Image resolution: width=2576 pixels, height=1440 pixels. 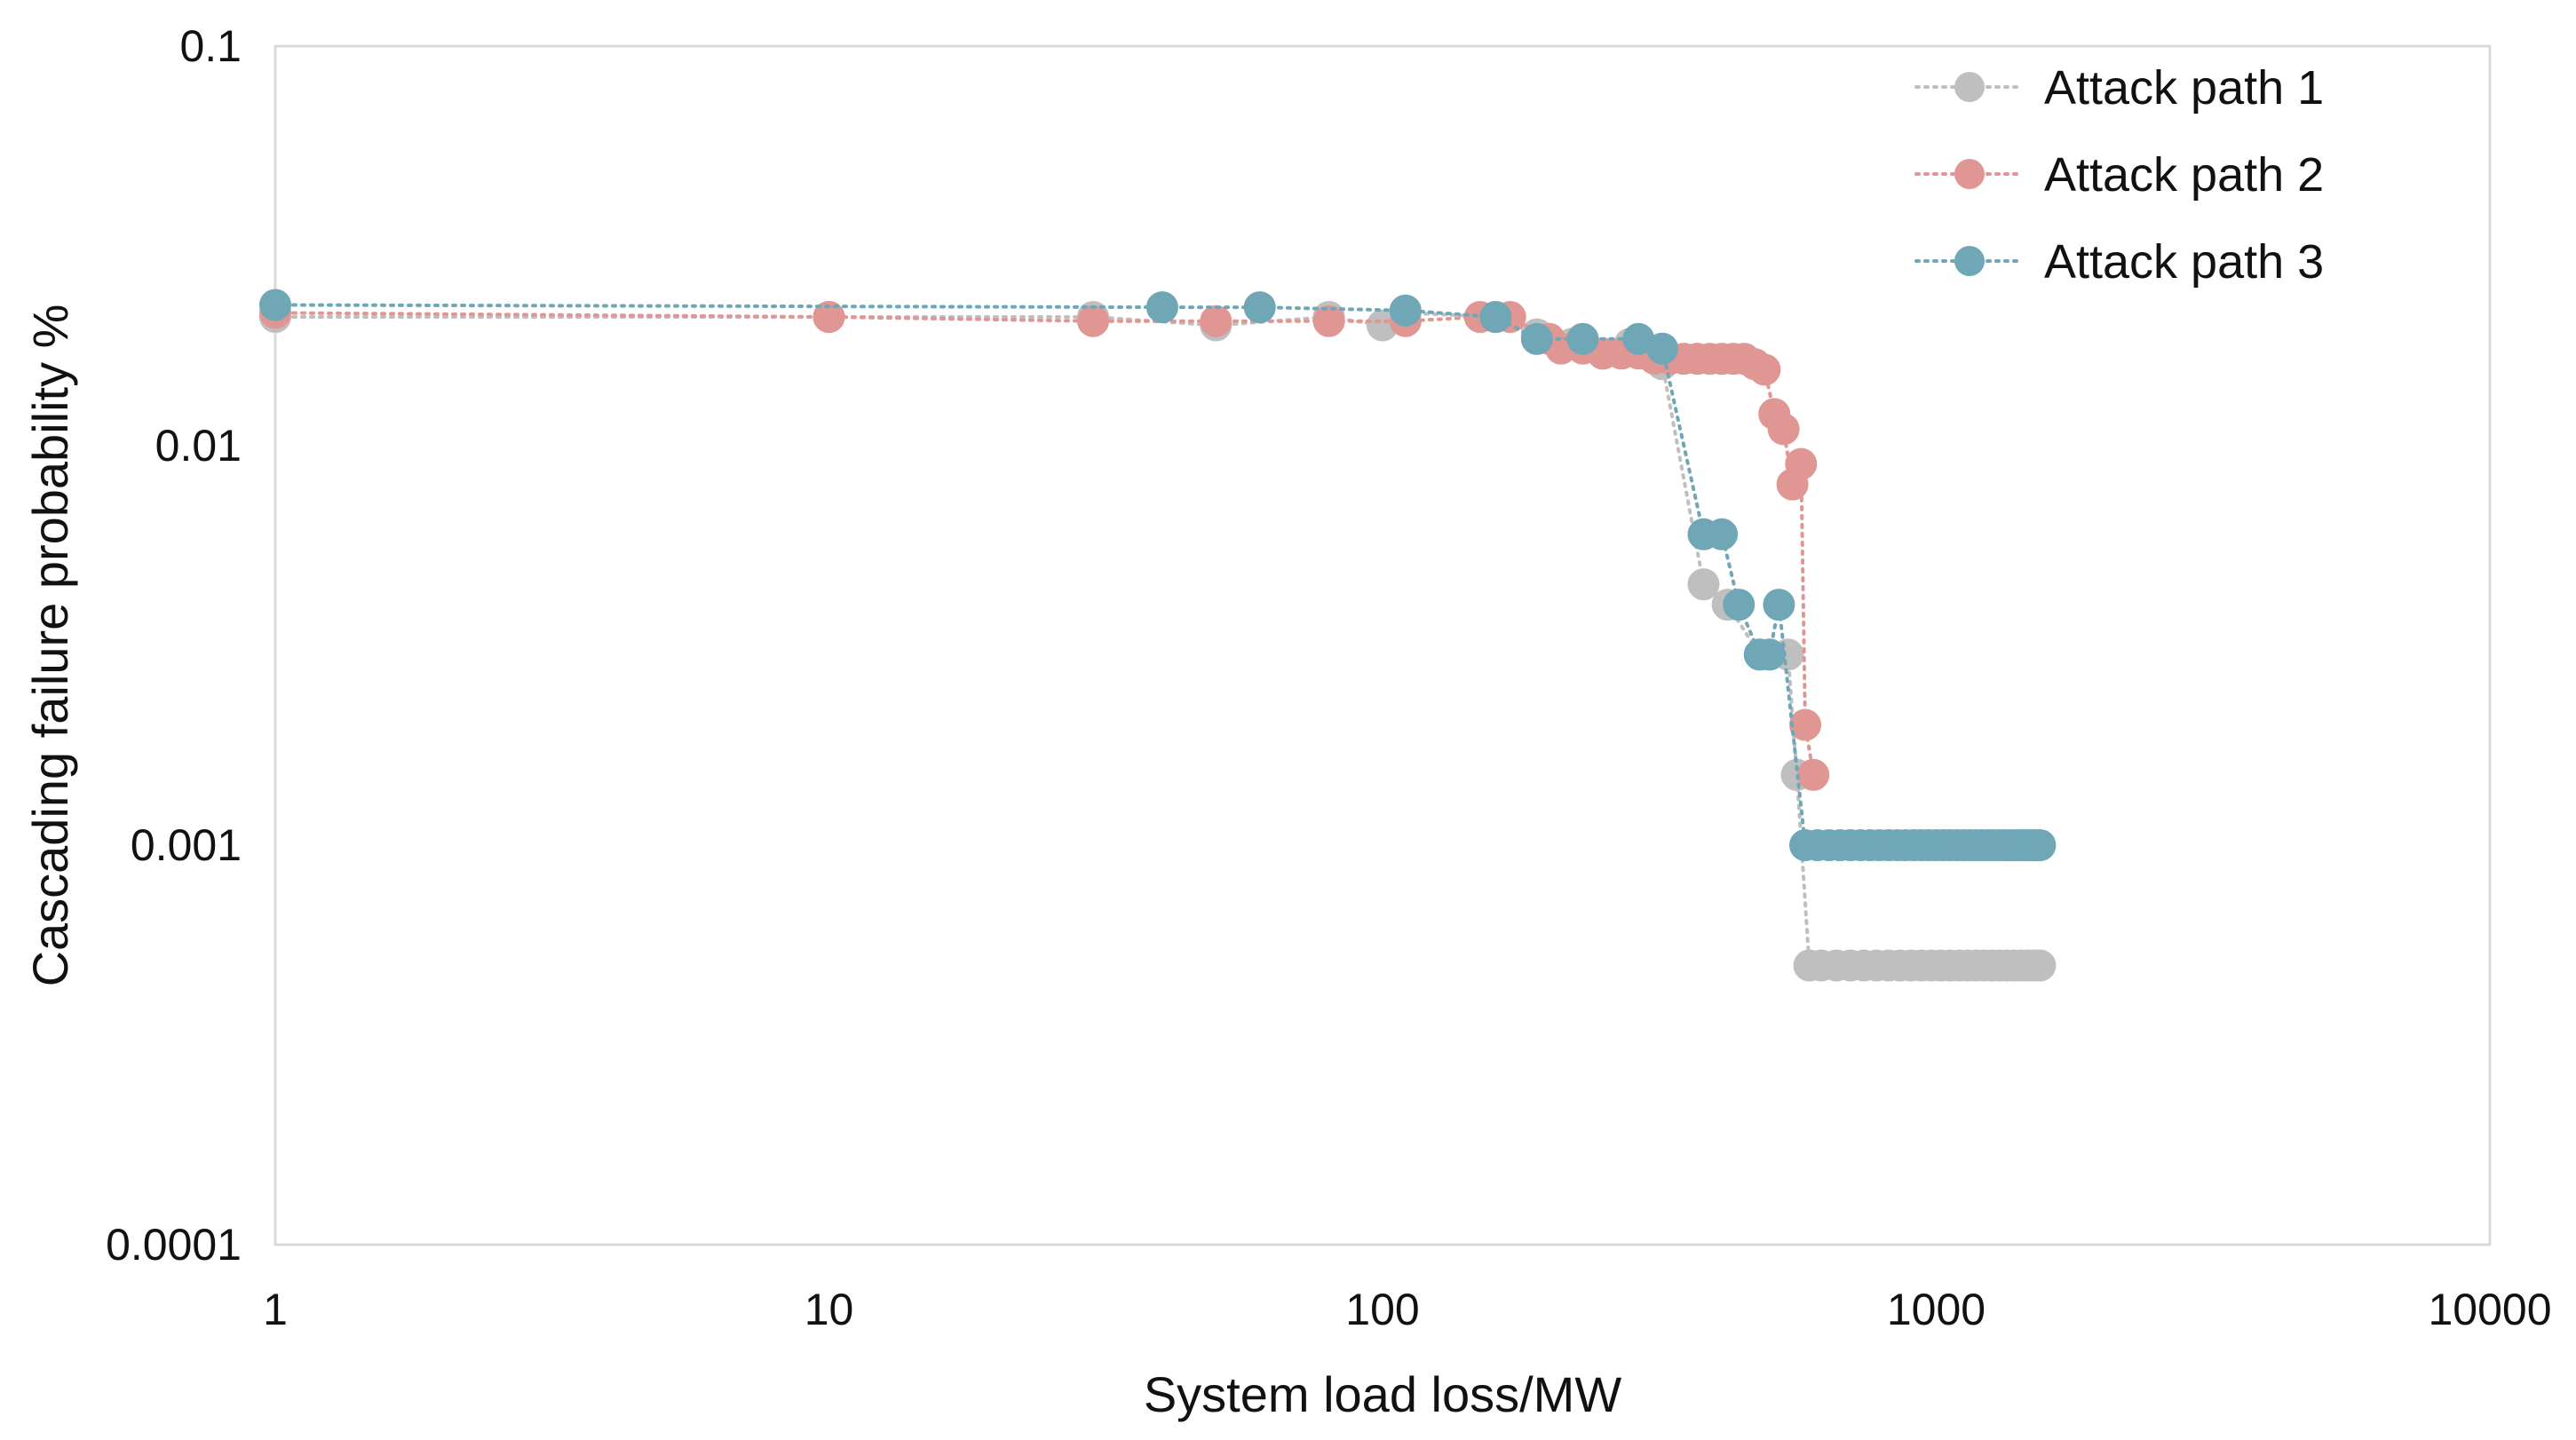 I want to click on legend-label: Attack path 3, so click(x=2184, y=262).